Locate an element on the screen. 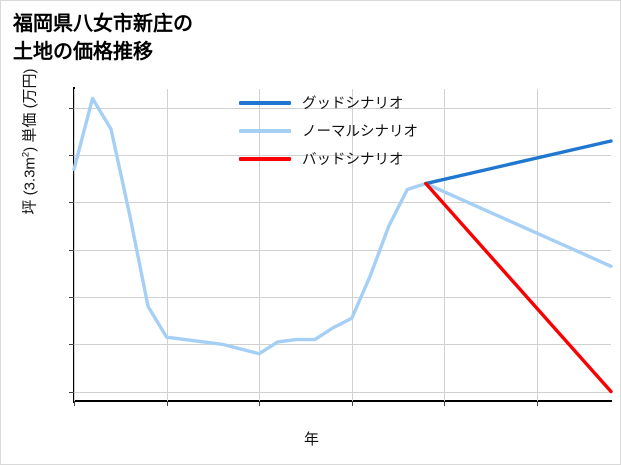 The height and width of the screenshot is (465, 621). page-title: 福岡県八女市新庄の 土地の価格推移 is located at coordinates (103, 38).